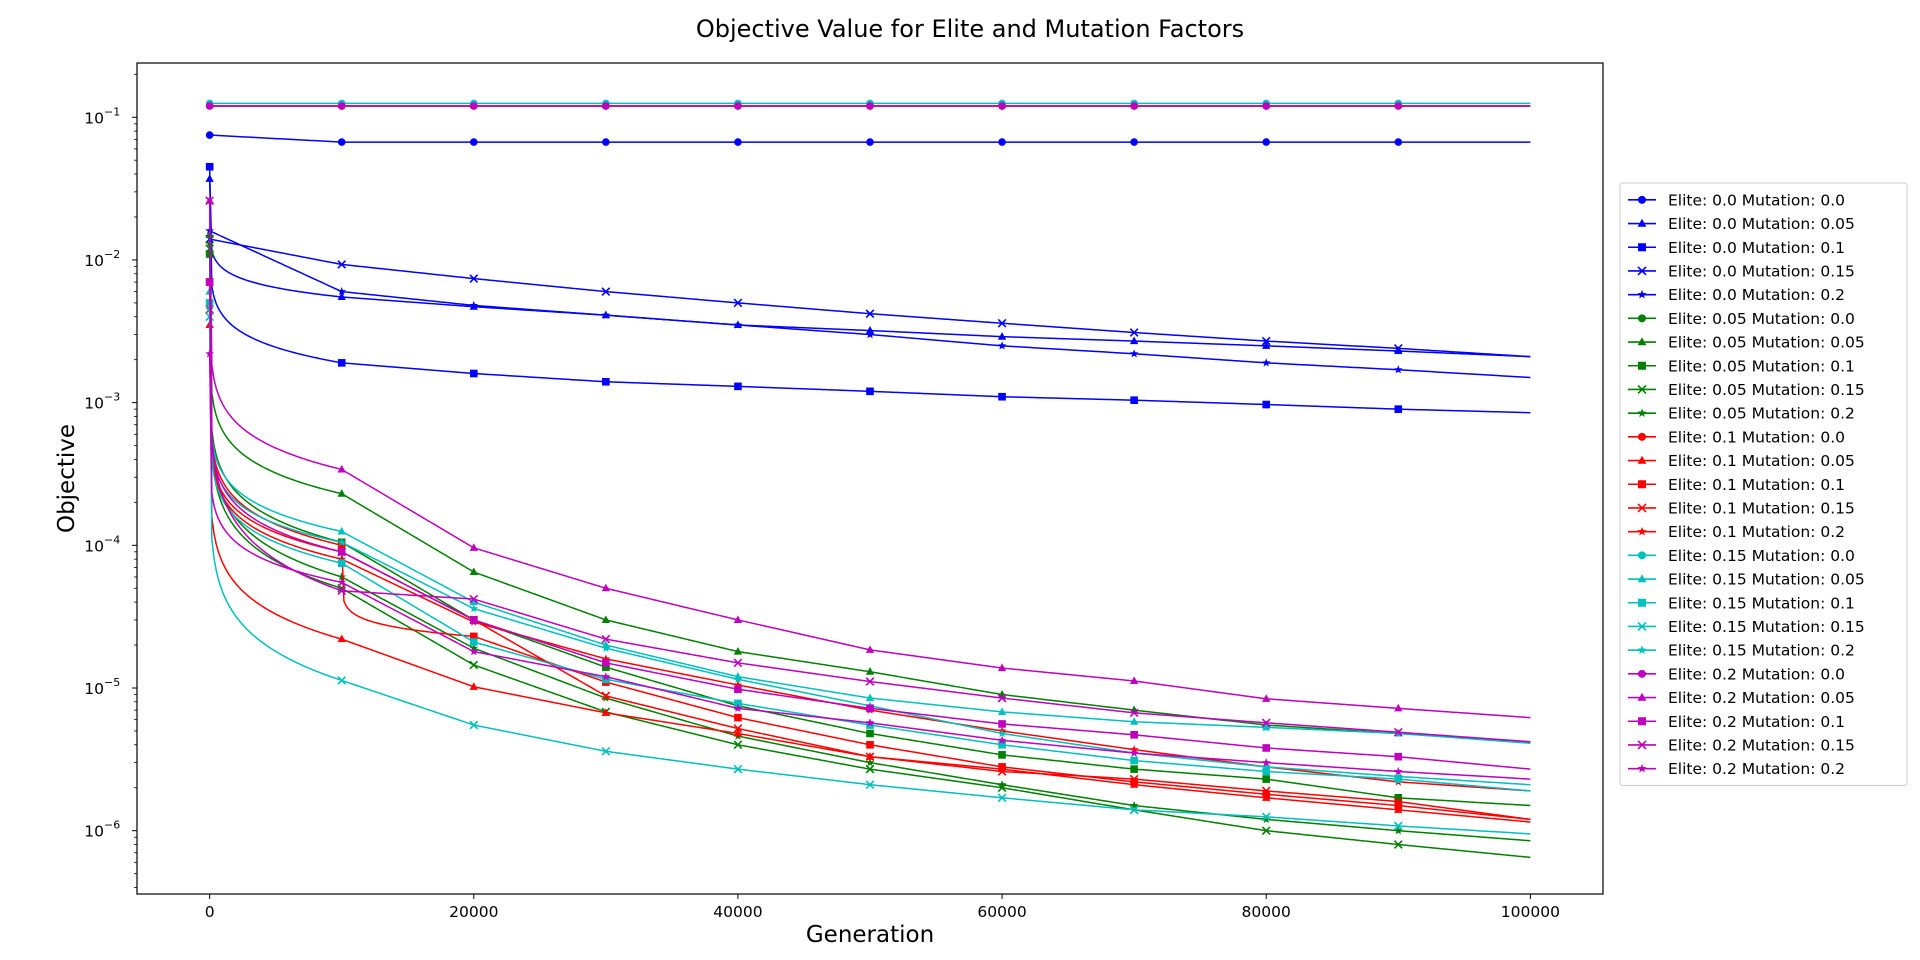 The image size is (1920, 960). Describe the element at coordinates (1741, 603) in the screenshot. I see `legend-item: Elite: 0.15 Mutation: 0.1` at that location.